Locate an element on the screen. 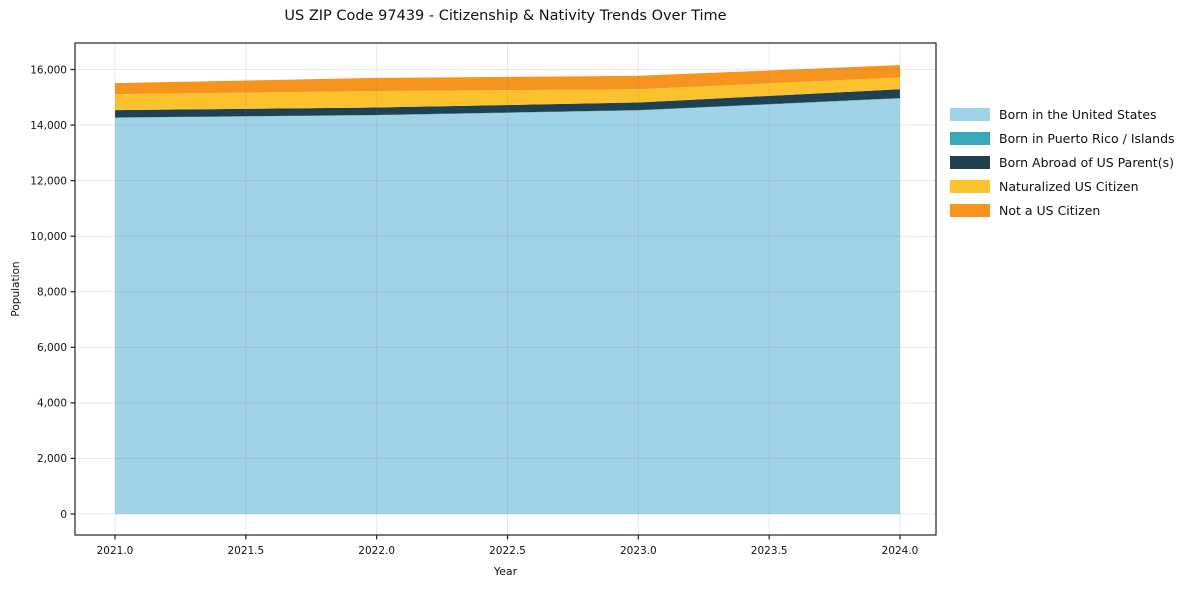  x-tick-label: 2022.0 is located at coordinates (376, 551).